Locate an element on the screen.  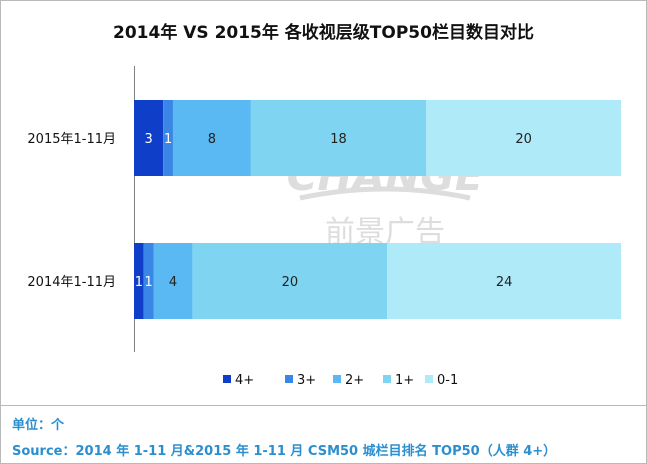
data-label: 24 is located at coordinates (504, 282).